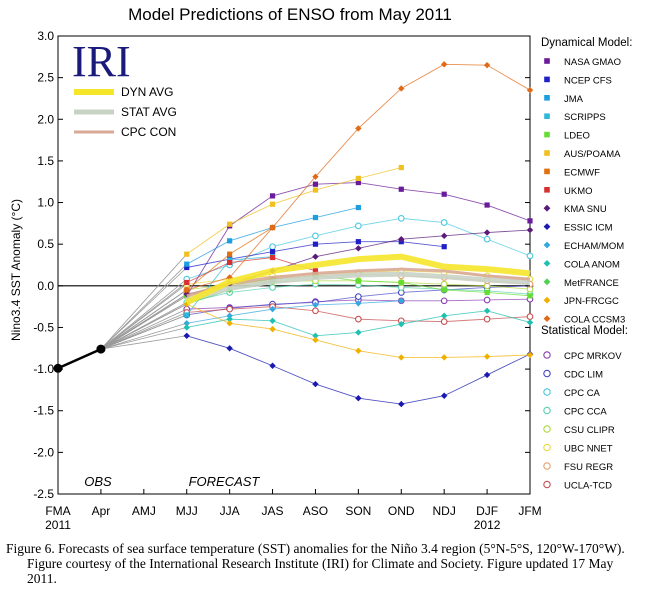 This screenshot has width=647, height=589. Describe the element at coordinates (591, 283) in the screenshot. I see `dynamical-legend-item: MetFRANCE` at that location.